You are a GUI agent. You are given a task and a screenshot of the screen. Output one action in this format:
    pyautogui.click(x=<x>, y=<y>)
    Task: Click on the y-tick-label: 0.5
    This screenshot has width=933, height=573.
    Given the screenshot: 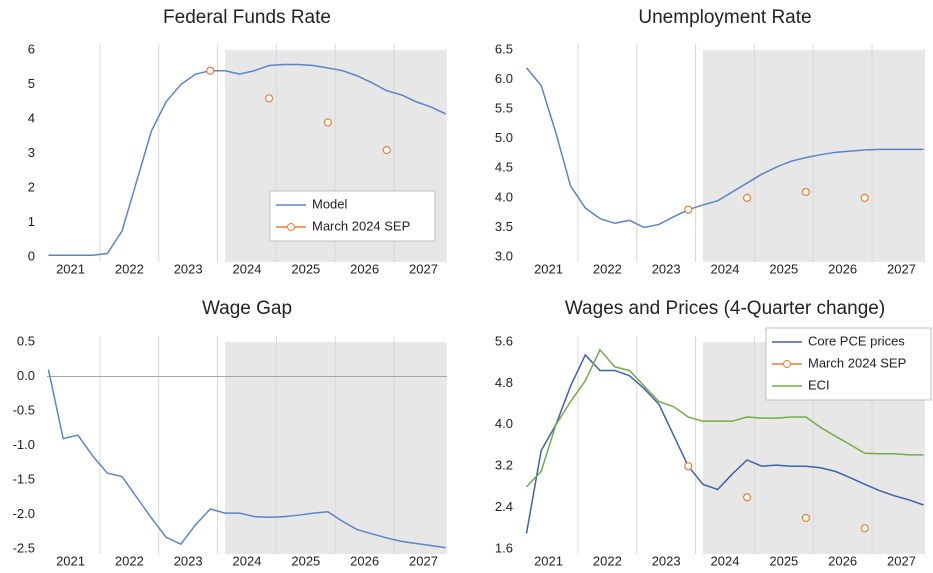 What is the action you would take?
    pyautogui.click(x=26, y=340)
    